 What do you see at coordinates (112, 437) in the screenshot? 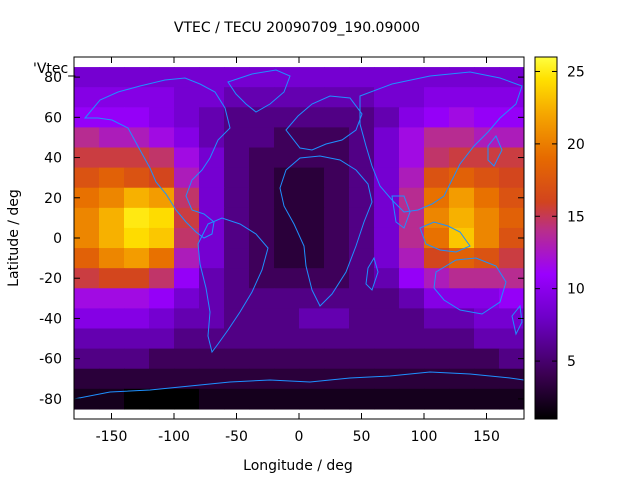
I see `x-tick-label: -150` at bounding box center [112, 437].